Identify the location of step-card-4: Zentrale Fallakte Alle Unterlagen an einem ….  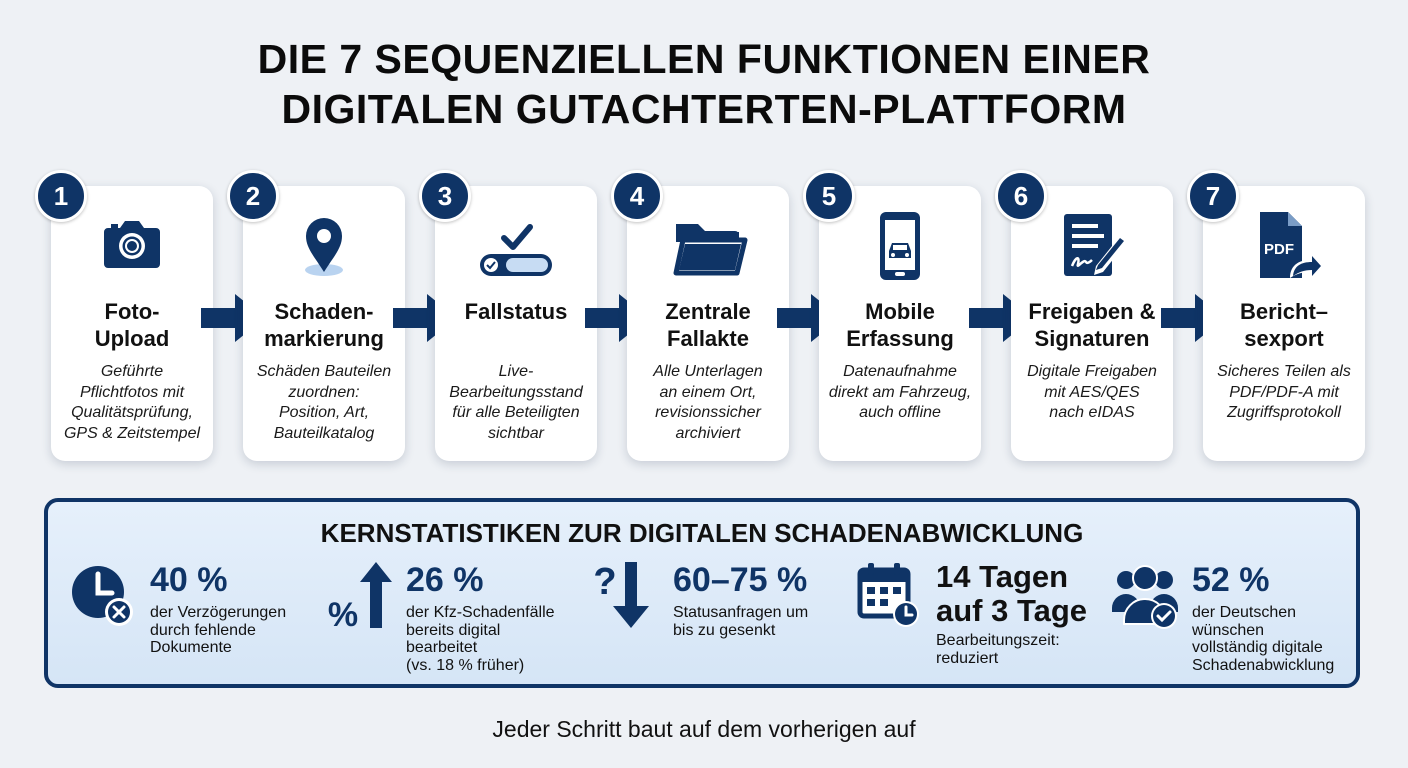
(708, 323).